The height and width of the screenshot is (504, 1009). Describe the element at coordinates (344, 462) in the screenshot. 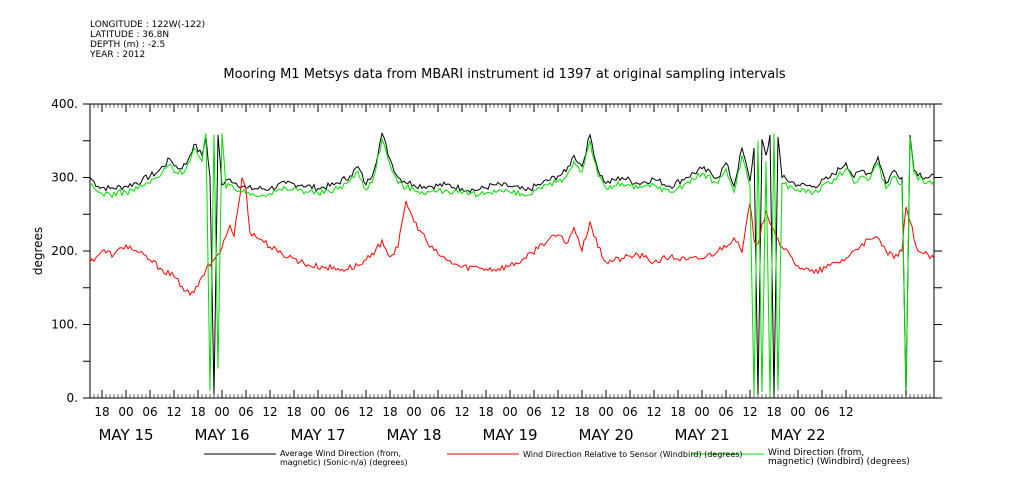

I see `legend-label-line: magnetic) (Sonic-n/a) (degrees)` at that location.